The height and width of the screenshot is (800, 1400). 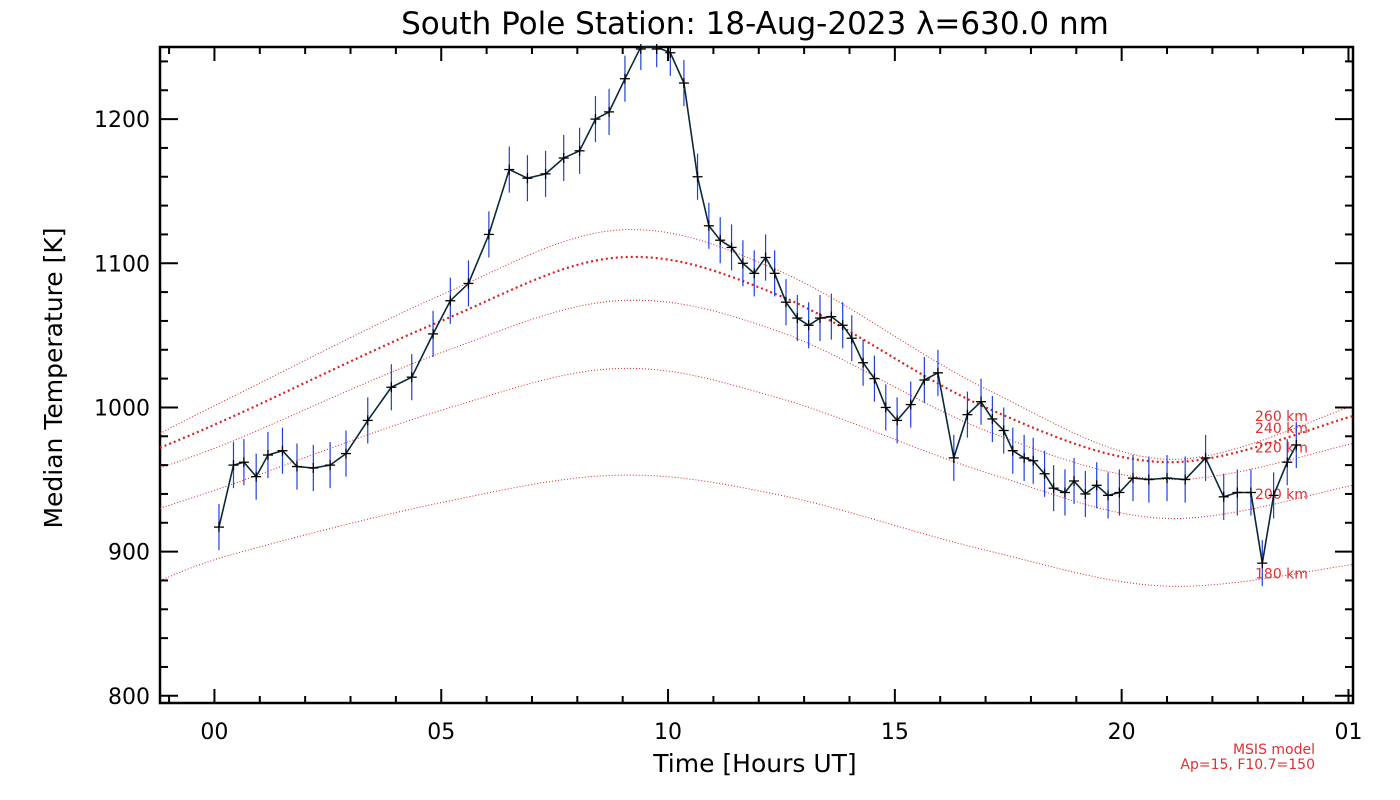 I want to click on model-label: 240 km, so click(x=1281, y=429).